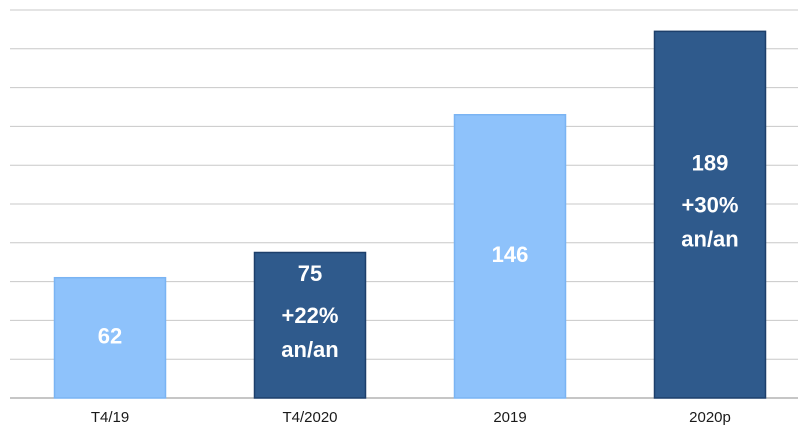 The width and height of the screenshot is (798, 432). Describe the element at coordinates (309, 417) in the screenshot. I see `x-tick-label: T4/2020` at that location.